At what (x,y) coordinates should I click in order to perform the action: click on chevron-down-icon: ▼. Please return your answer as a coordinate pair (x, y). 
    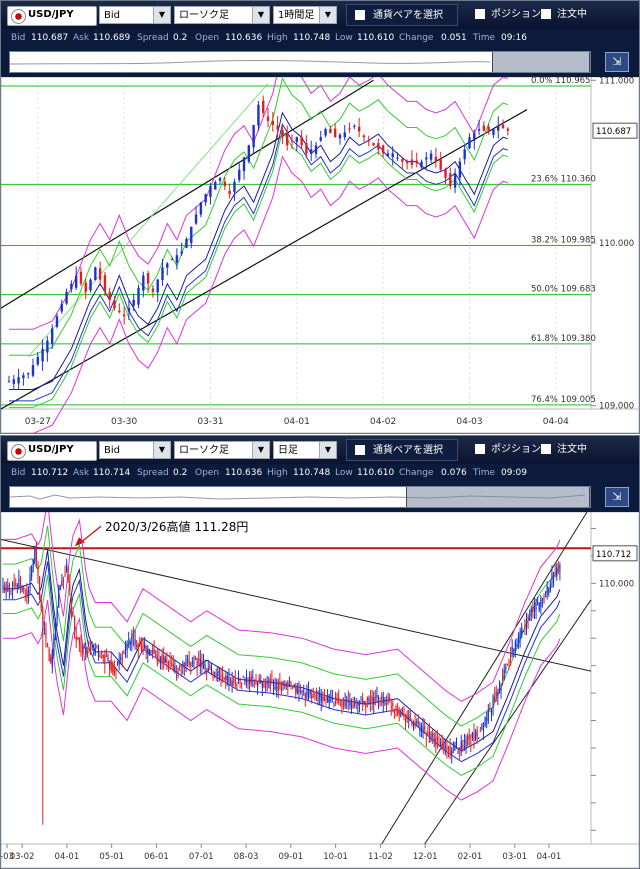
    Looking at the image, I should click on (260, 15).